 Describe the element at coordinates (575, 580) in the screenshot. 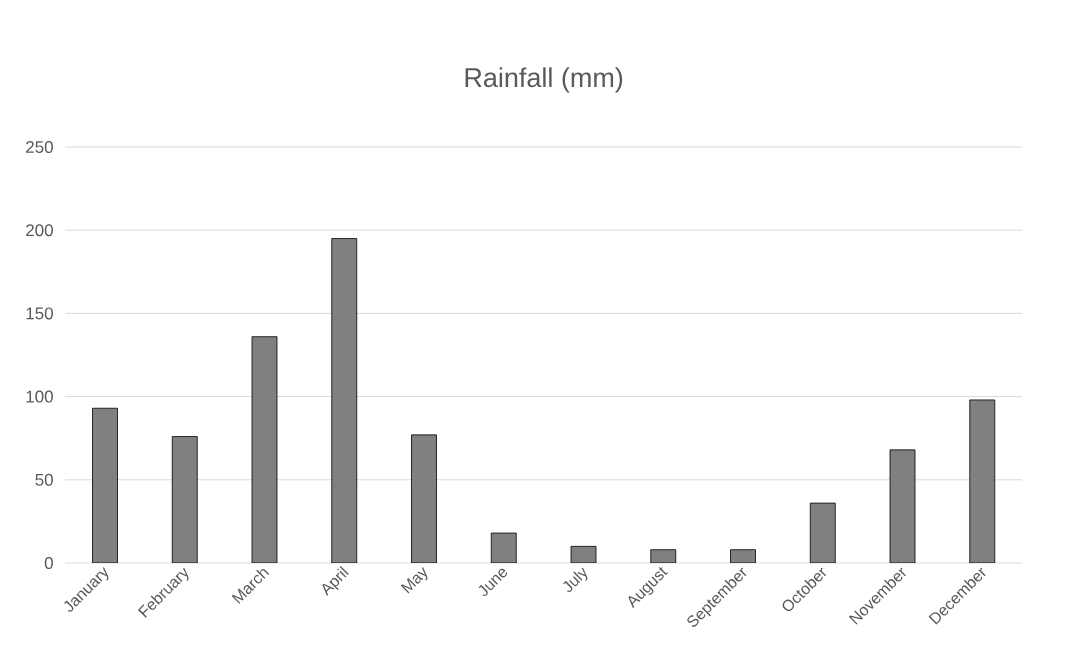

I see `x-tick-label: July` at that location.